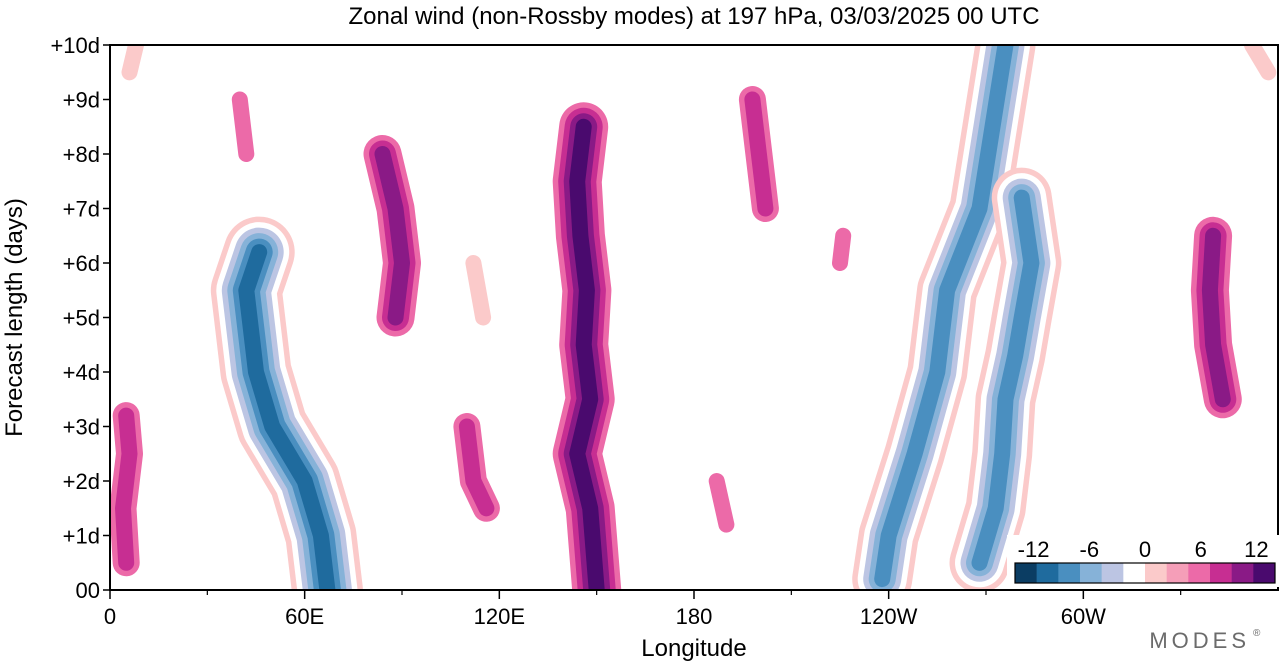 The height and width of the screenshot is (664, 1280). I want to click on y-tick-label-2: +2d, so click(81, 481).